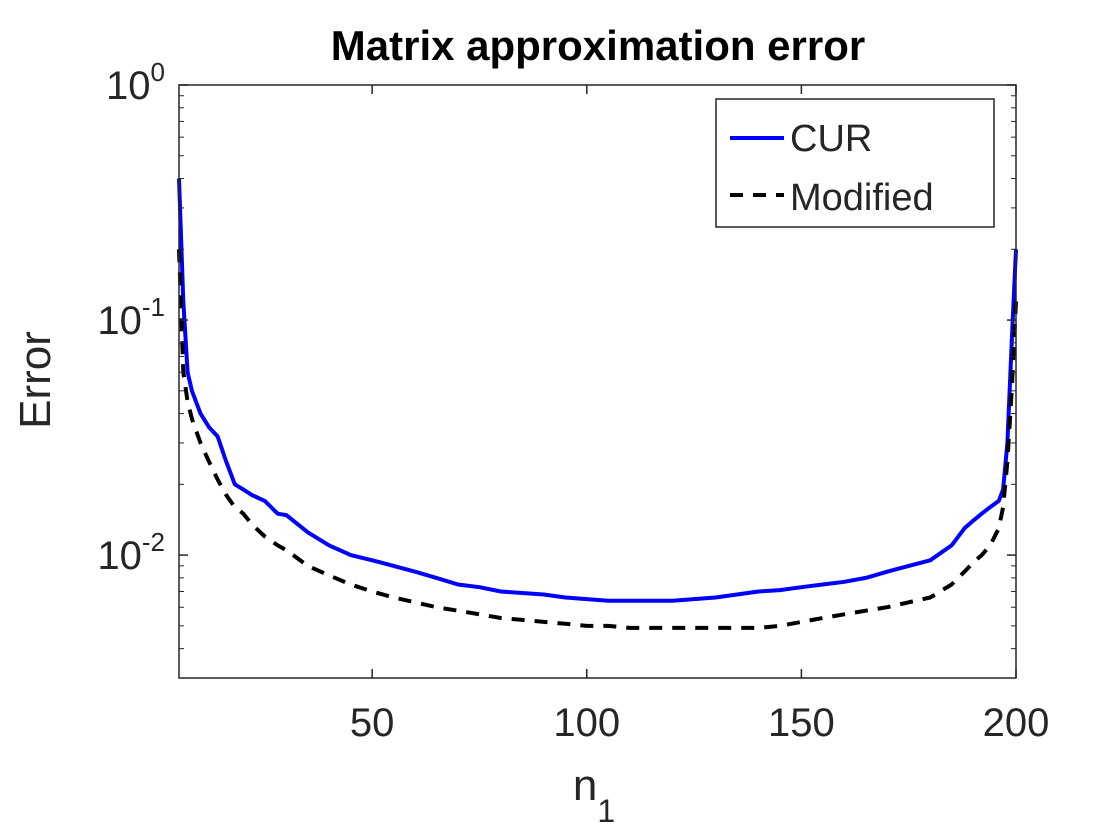  Describe the element at coordinates (598, 45) in the screenshot. I see `chart-title: Matrix approximation error` at that location.